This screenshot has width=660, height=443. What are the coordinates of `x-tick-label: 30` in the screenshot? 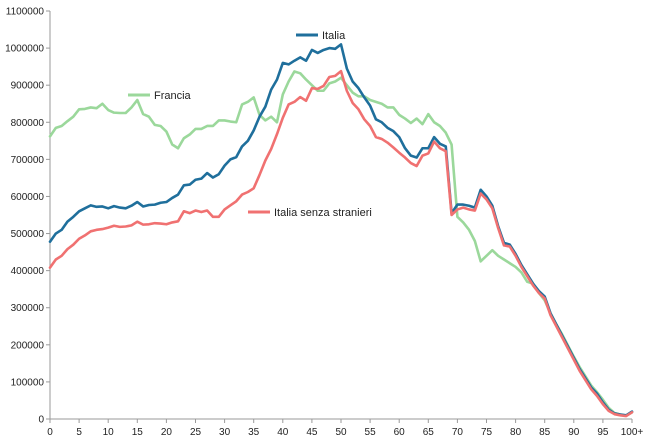 It's located at (225, 432).